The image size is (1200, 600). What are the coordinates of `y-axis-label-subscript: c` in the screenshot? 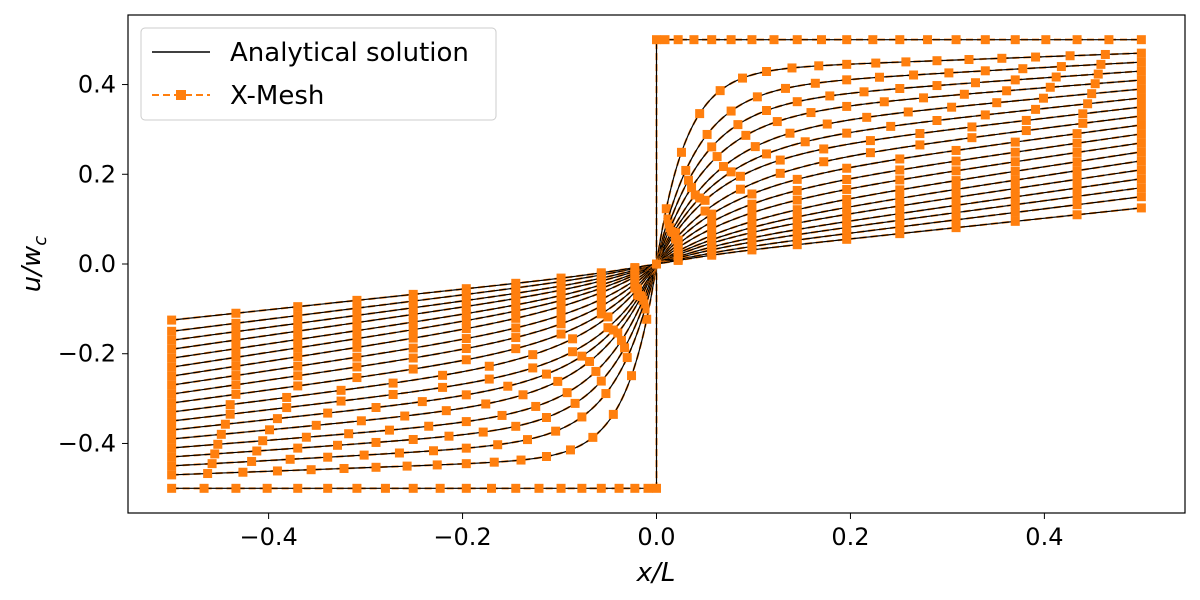 It's located at (40, 241).